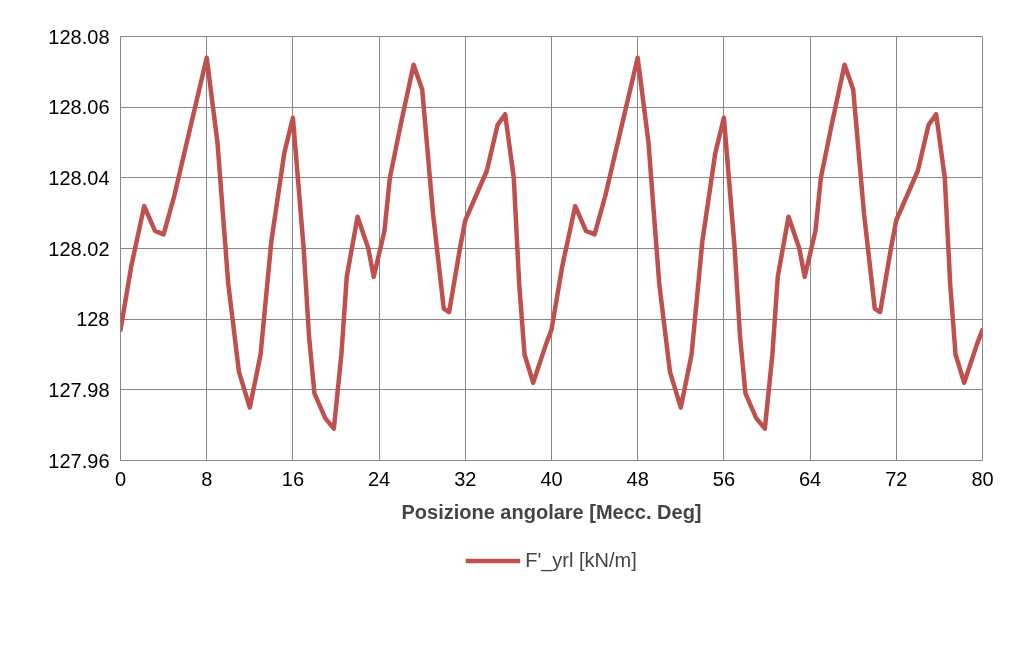 The image size is (1019, 646). Describe the element at coordinates (79, 460) in the screenshot. I see `y-tick-label: 127.96` at that location.